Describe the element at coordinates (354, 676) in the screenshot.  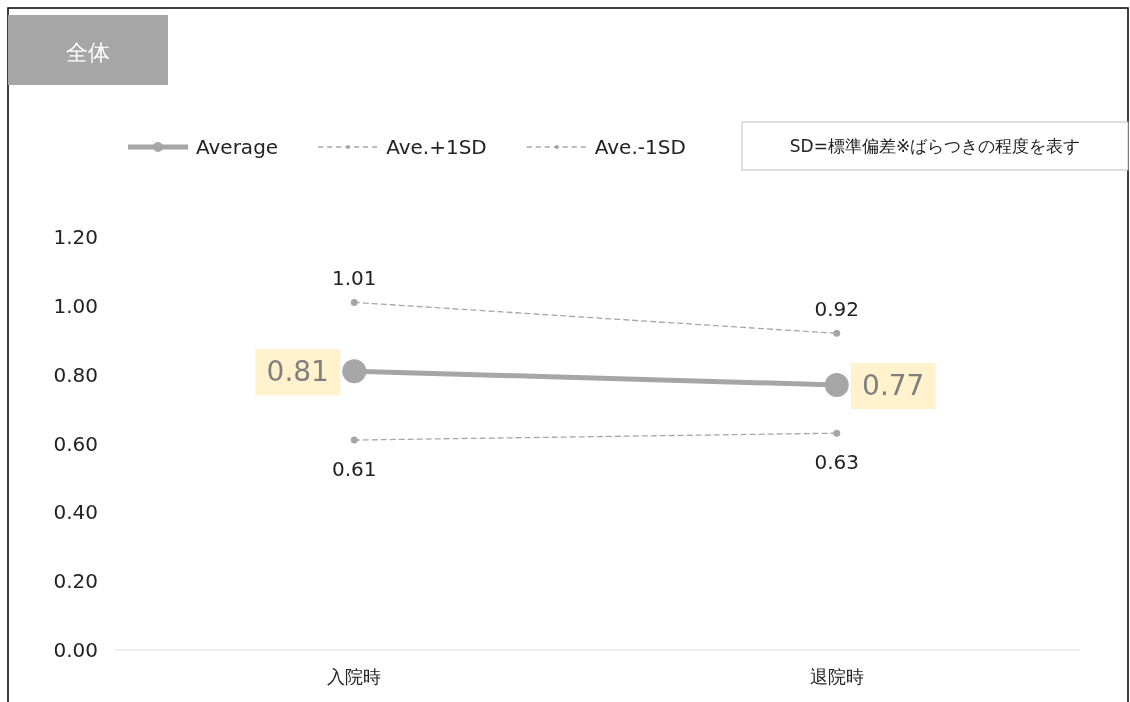
I see `x-tick-label: 入院時` at that location.